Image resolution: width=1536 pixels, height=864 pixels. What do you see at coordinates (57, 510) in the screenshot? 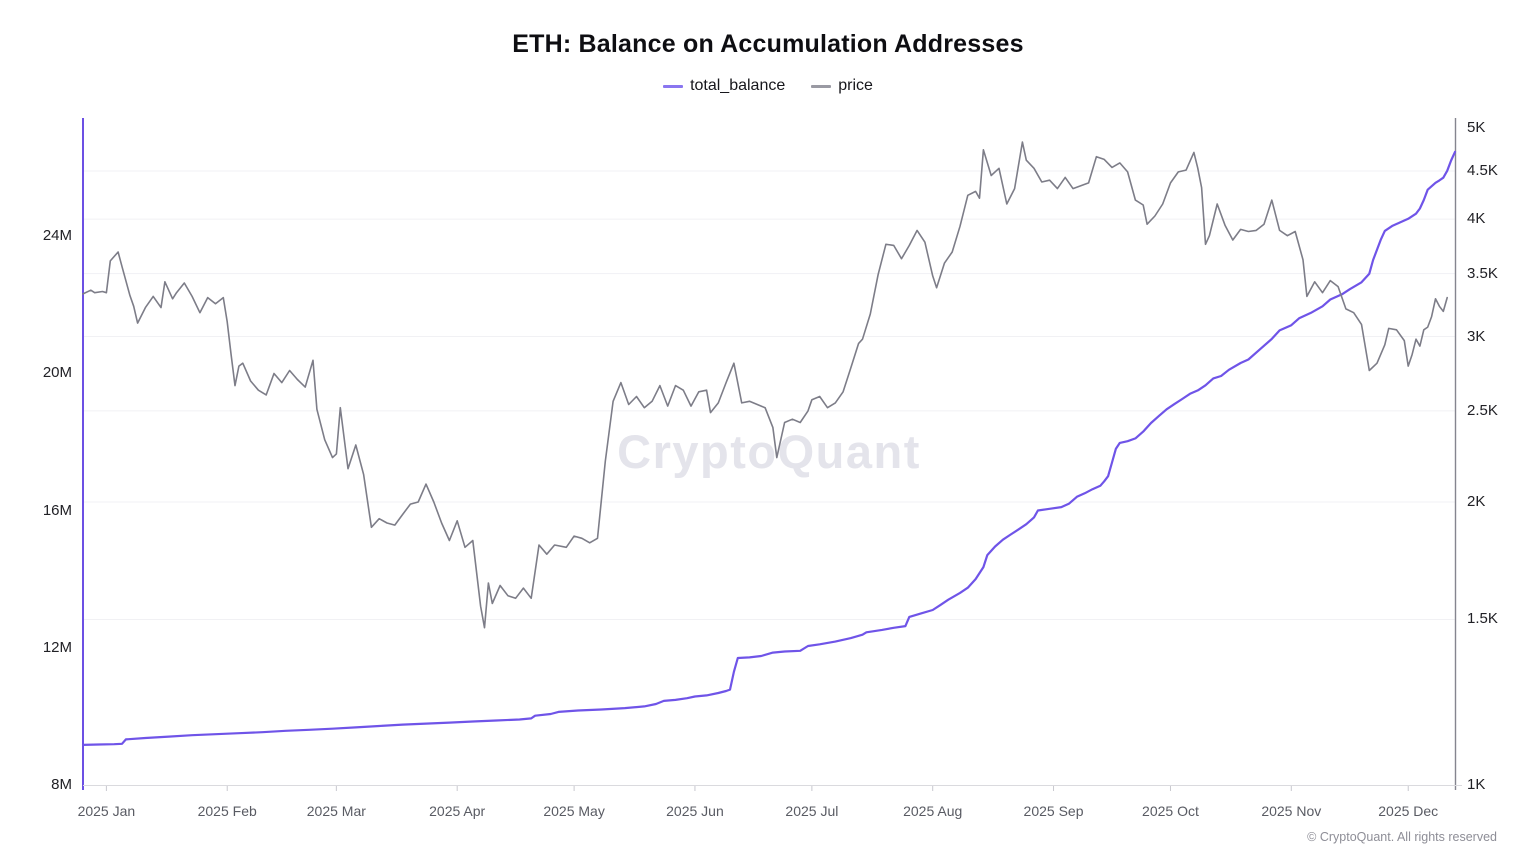
I see `y-tick-left-16M: 16M` at bounding box center [57, 510].